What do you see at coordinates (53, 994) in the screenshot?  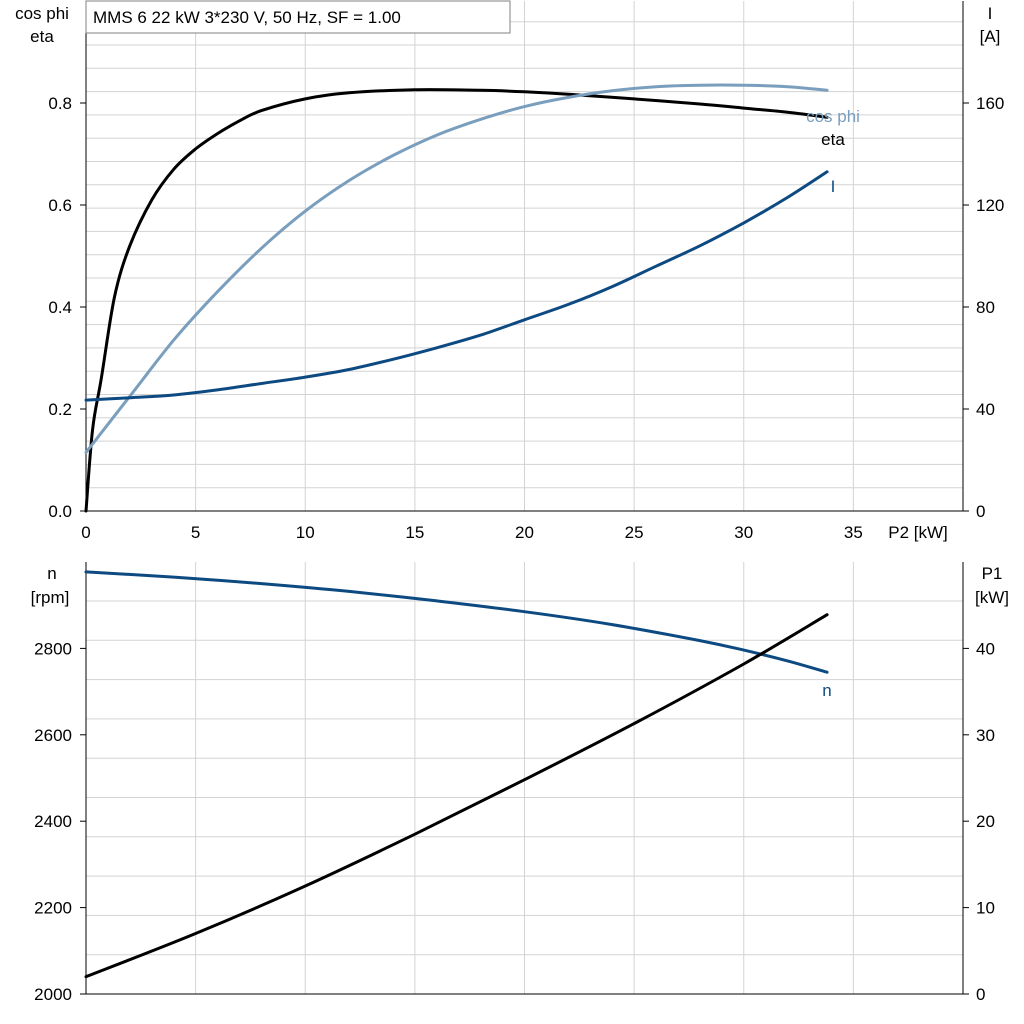 I see `left-tick-label: 2000` at bounding box center [53, 994].